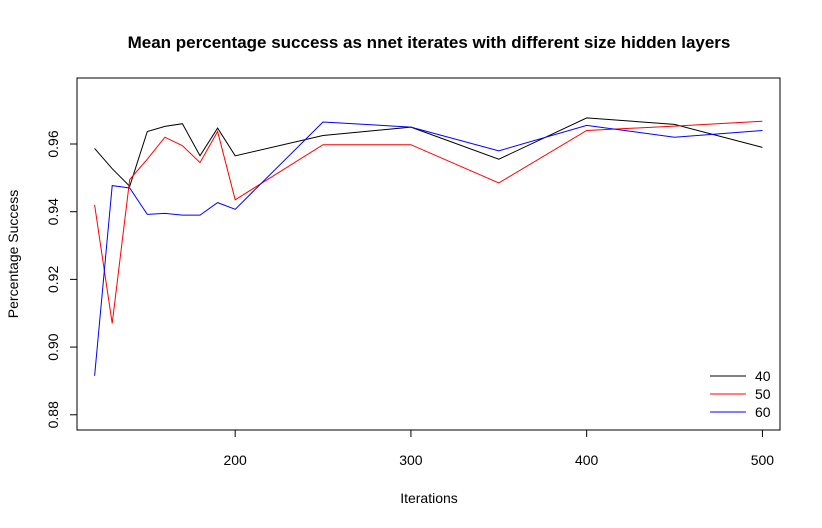 This screenshot has height=528, width=822. I want to click on y-tick-label: 0.92, so click(53, 279).